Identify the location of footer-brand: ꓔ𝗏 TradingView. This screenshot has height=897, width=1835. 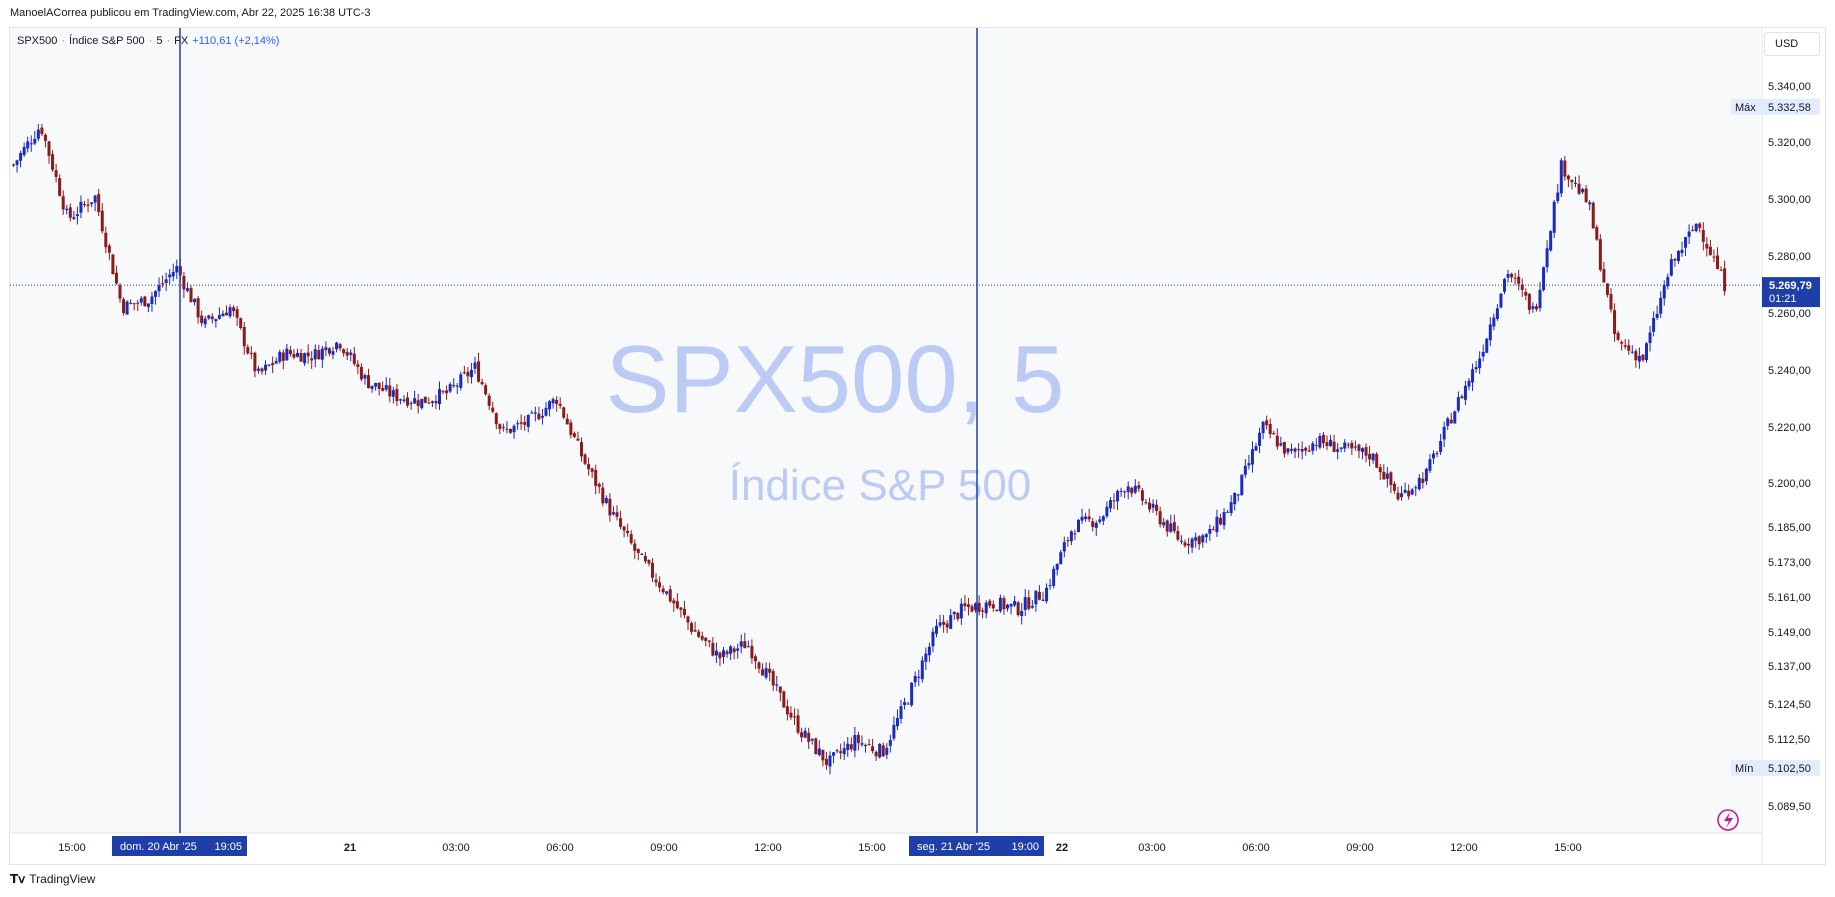
(52, 879).